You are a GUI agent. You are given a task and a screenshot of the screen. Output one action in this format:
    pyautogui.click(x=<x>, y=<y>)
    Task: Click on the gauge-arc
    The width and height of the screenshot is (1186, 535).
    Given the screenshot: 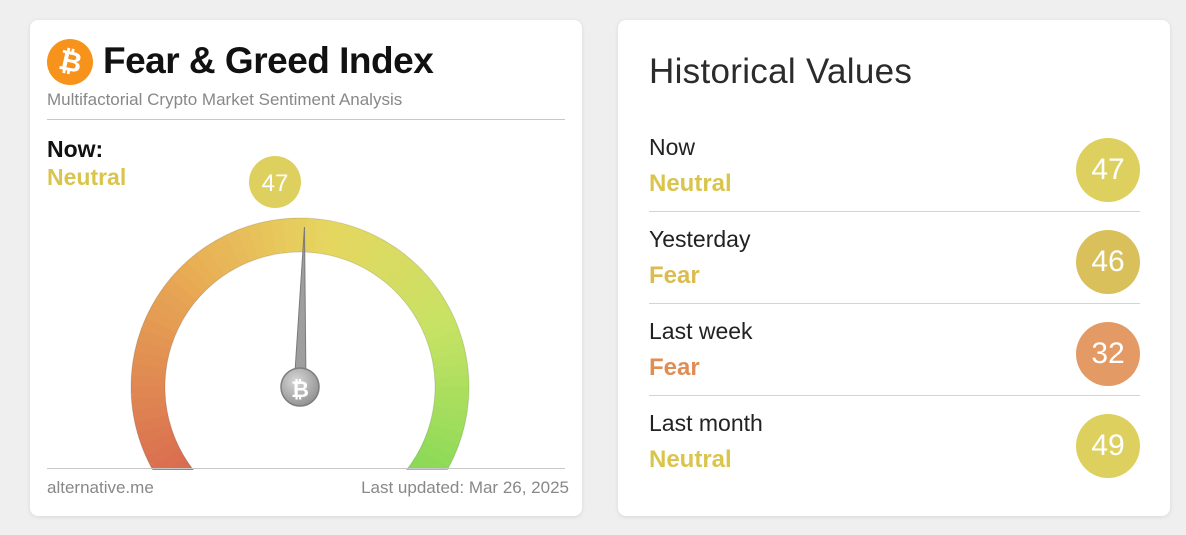 What is the action you would take?
    pyautogui.click(x=300, y=343)
    